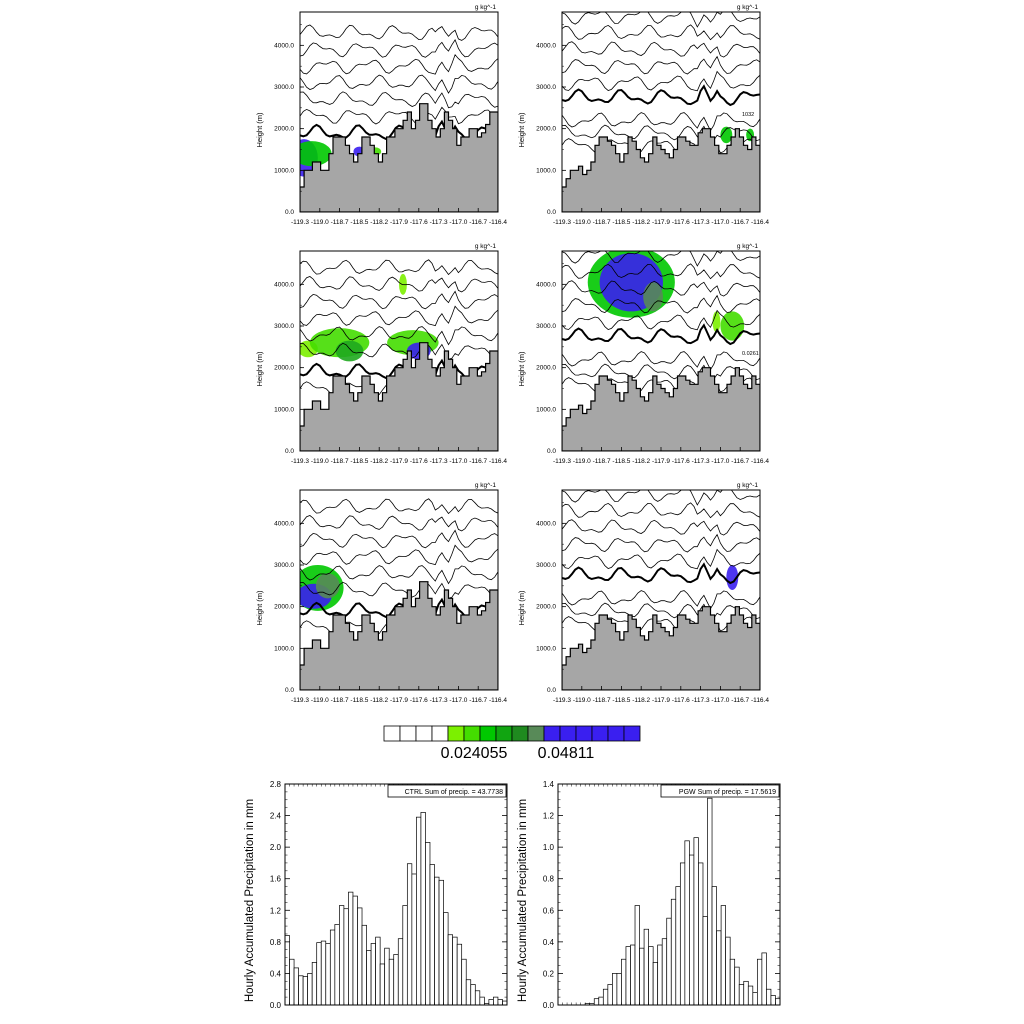  Describe the element at coordinates (289, 212) in the screenshot. I see `y-tick-label: 0.0` at that location.